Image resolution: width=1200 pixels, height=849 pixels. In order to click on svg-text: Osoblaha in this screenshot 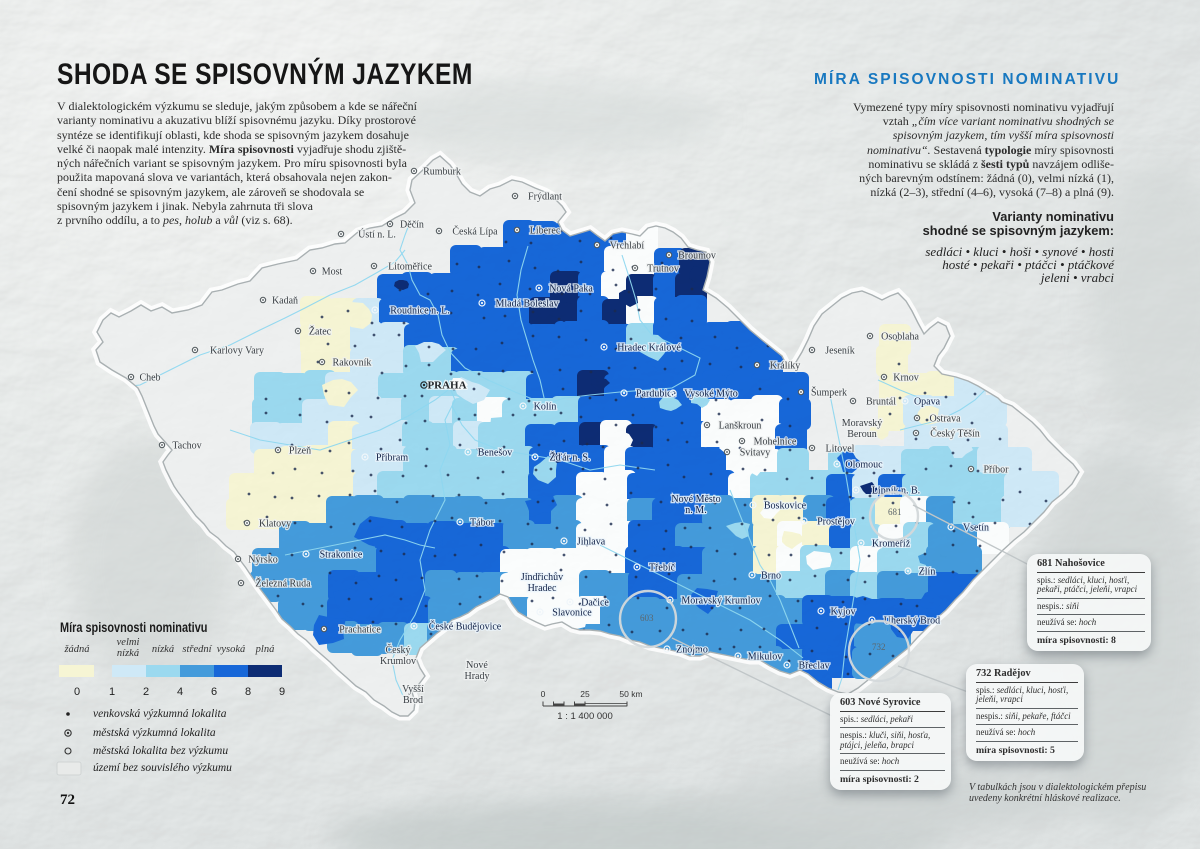, I will do `click(900, 337)`.